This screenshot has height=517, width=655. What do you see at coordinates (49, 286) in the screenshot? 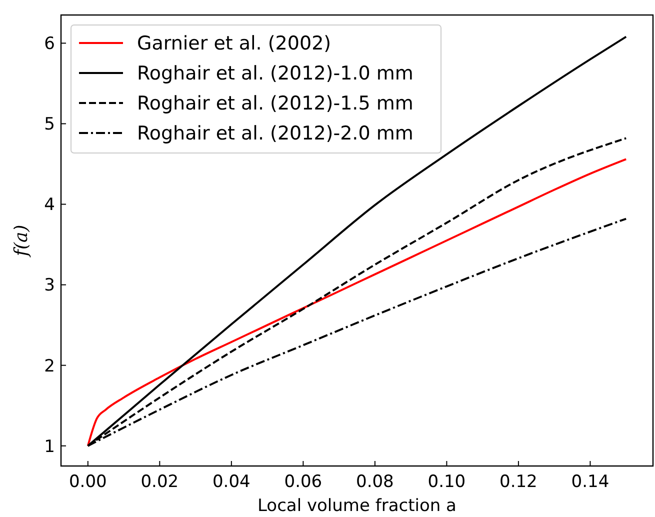
I see `y-tick-label: 3` at bounding box center [49, 286].